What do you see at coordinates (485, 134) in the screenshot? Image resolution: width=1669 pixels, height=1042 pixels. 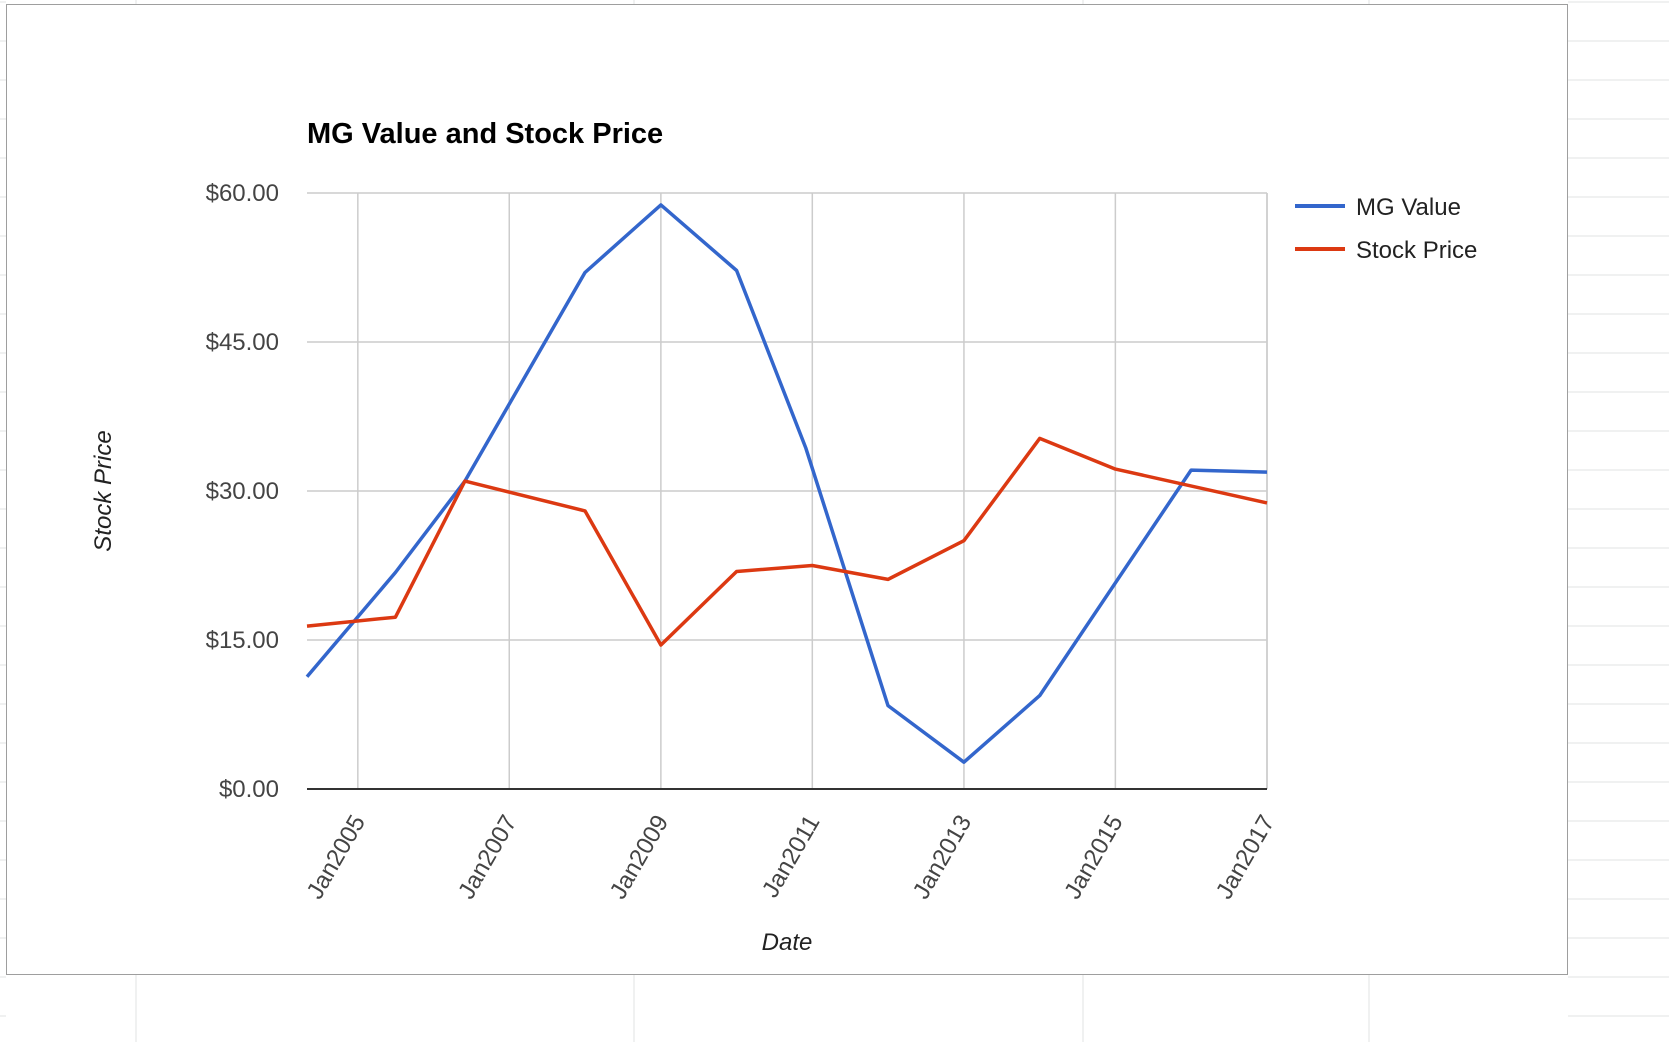 I see `chart-title: MG Value and Stock Price` at bounding box center [485, 134].